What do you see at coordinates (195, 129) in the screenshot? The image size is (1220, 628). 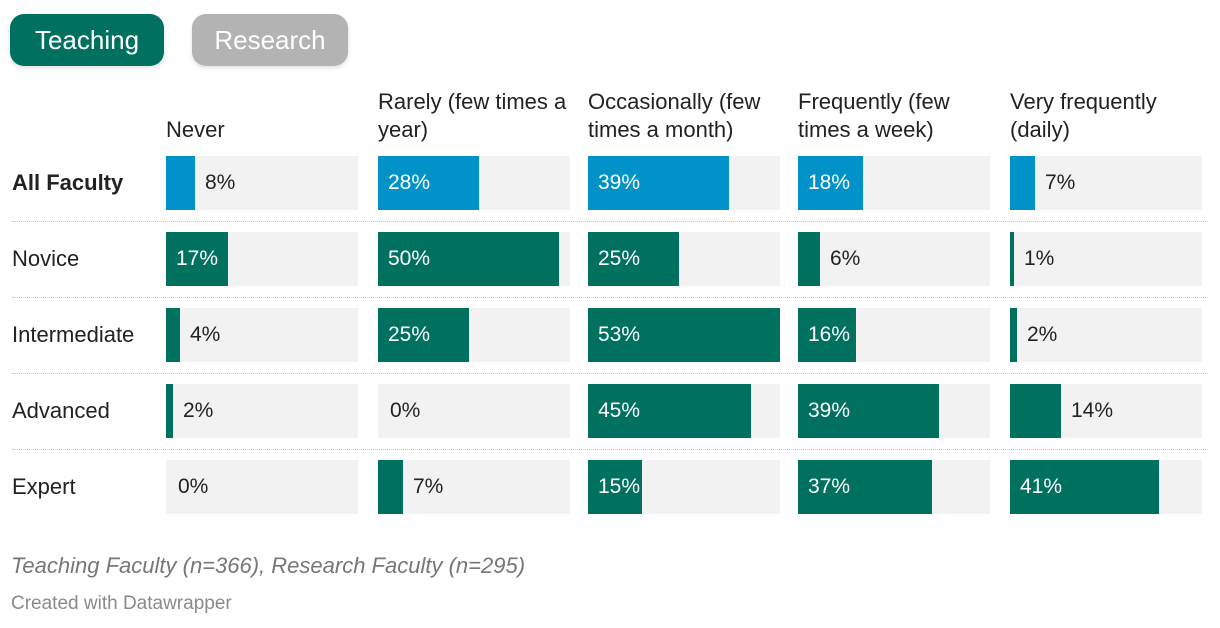 I see `column-header: Never` at bounding box center [195, 129].